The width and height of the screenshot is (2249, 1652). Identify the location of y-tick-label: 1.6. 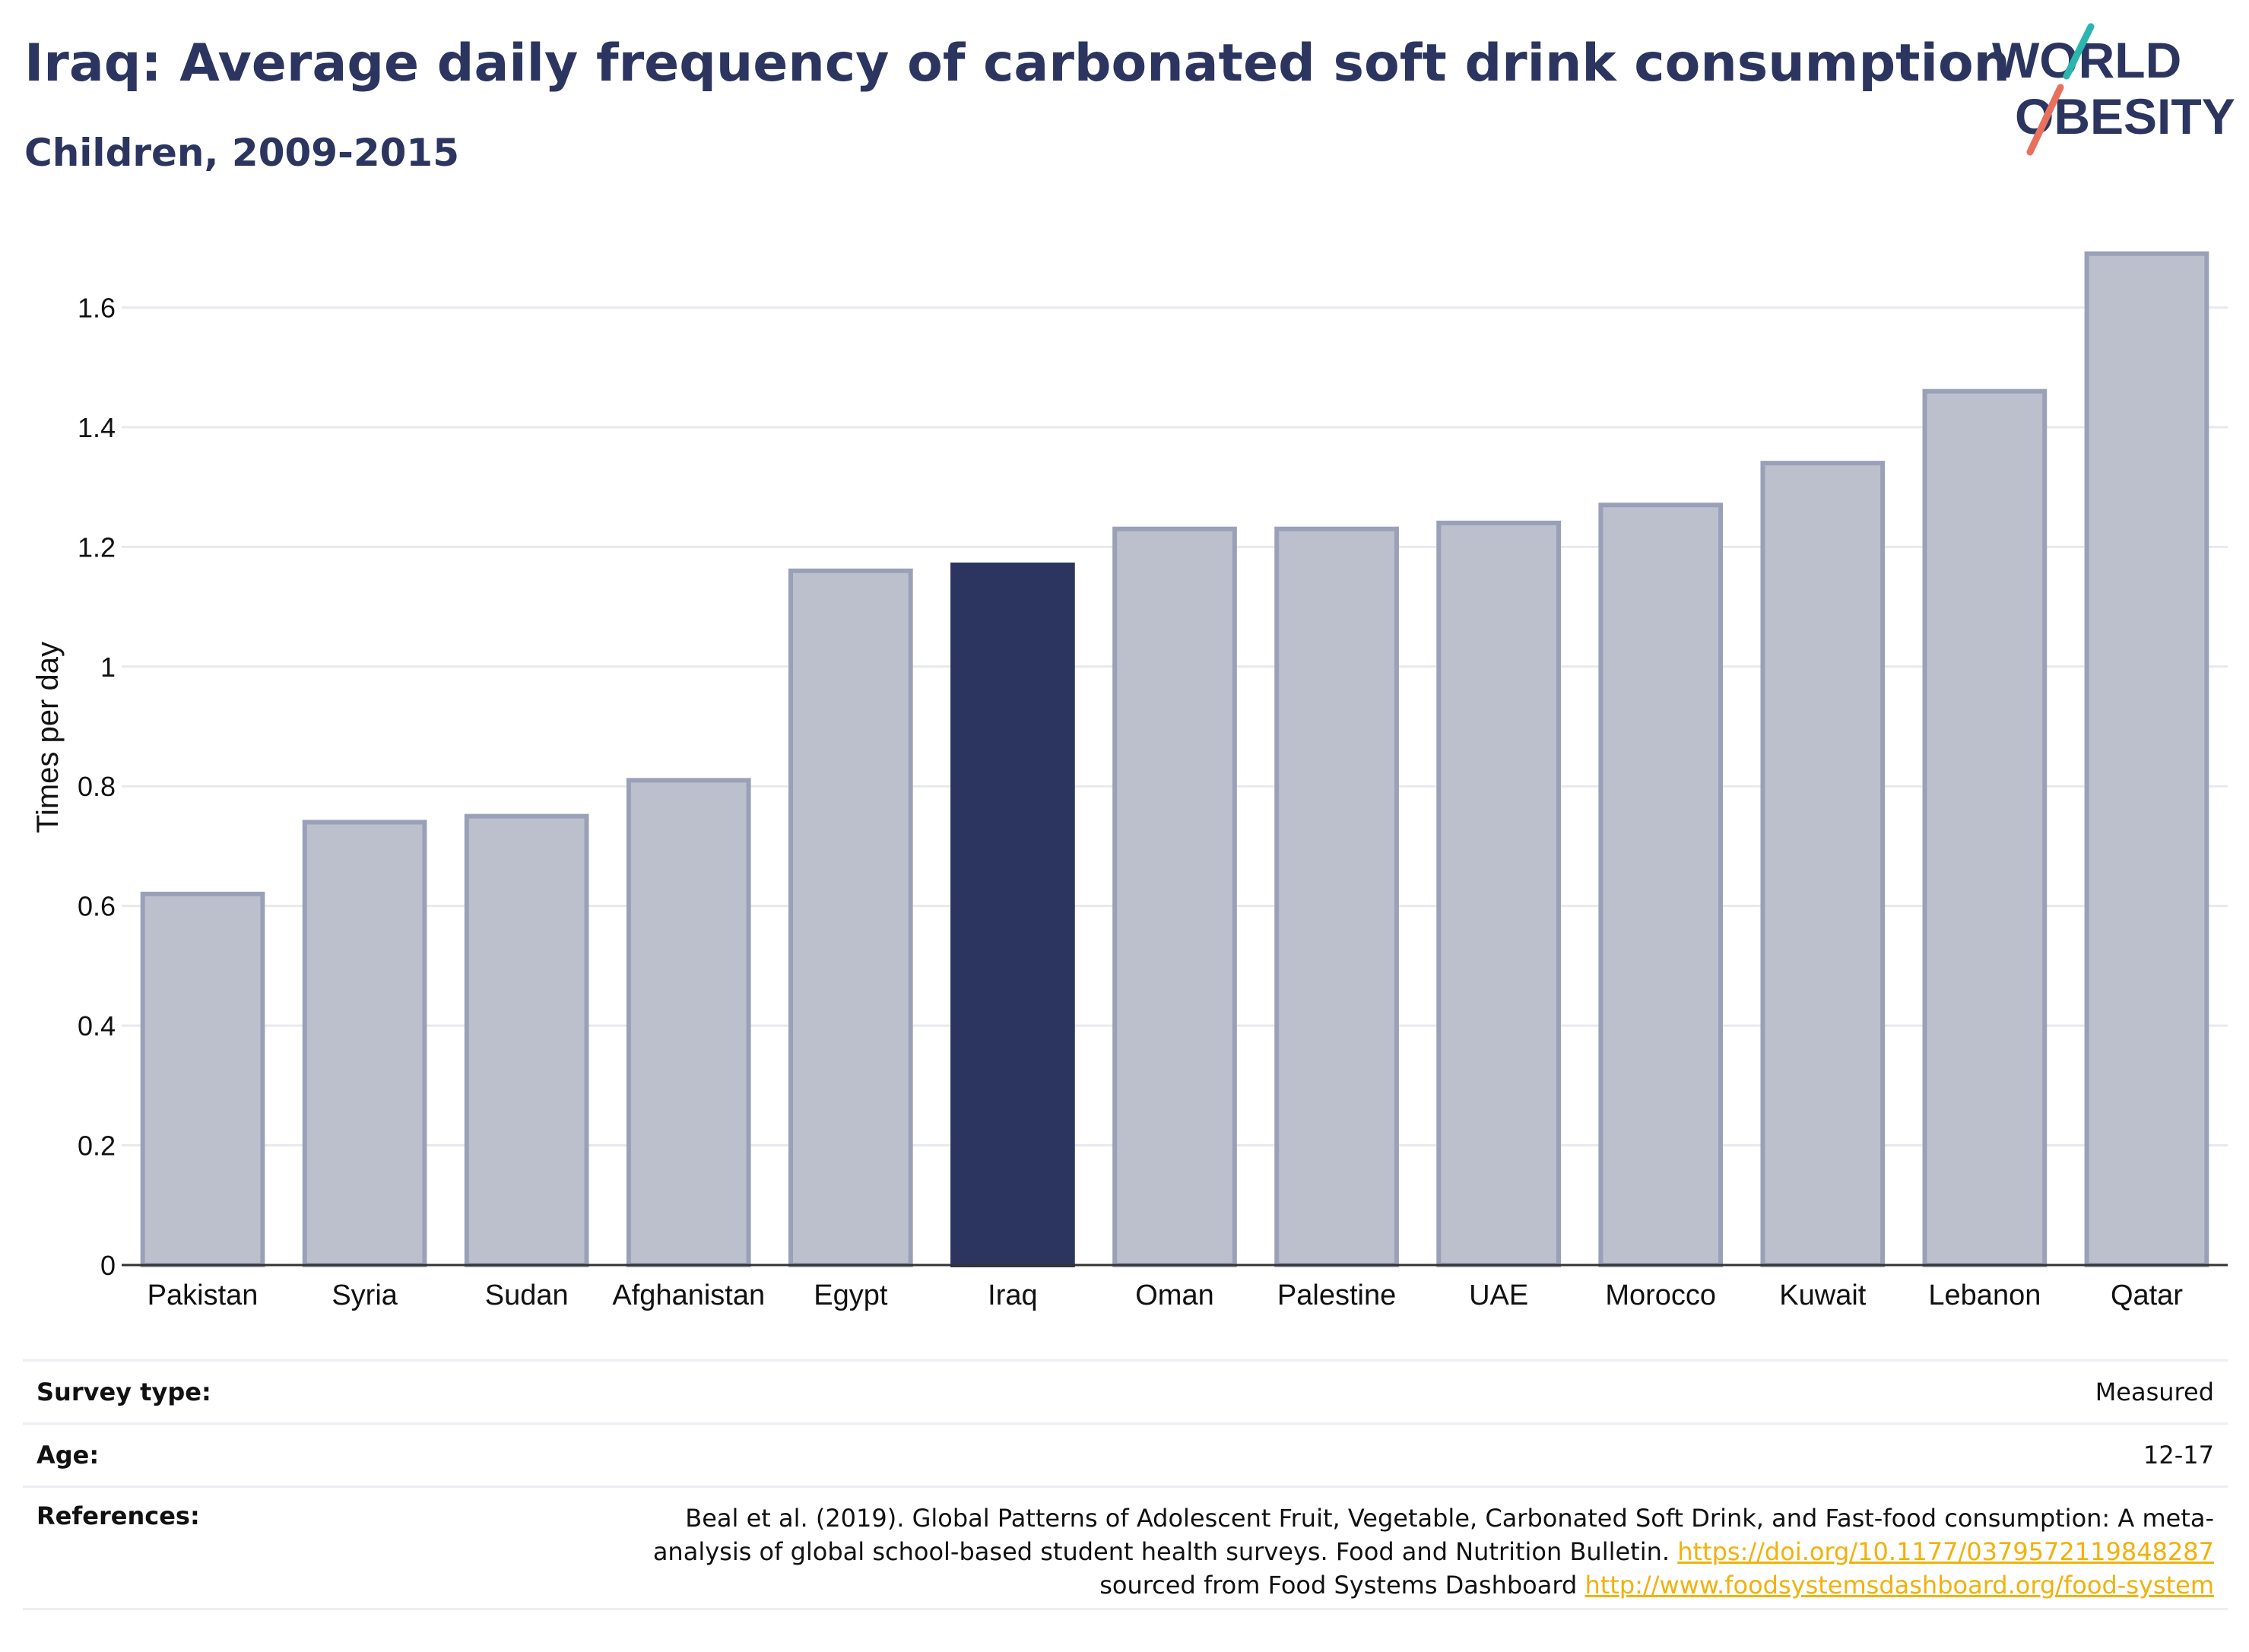
(97, 307).